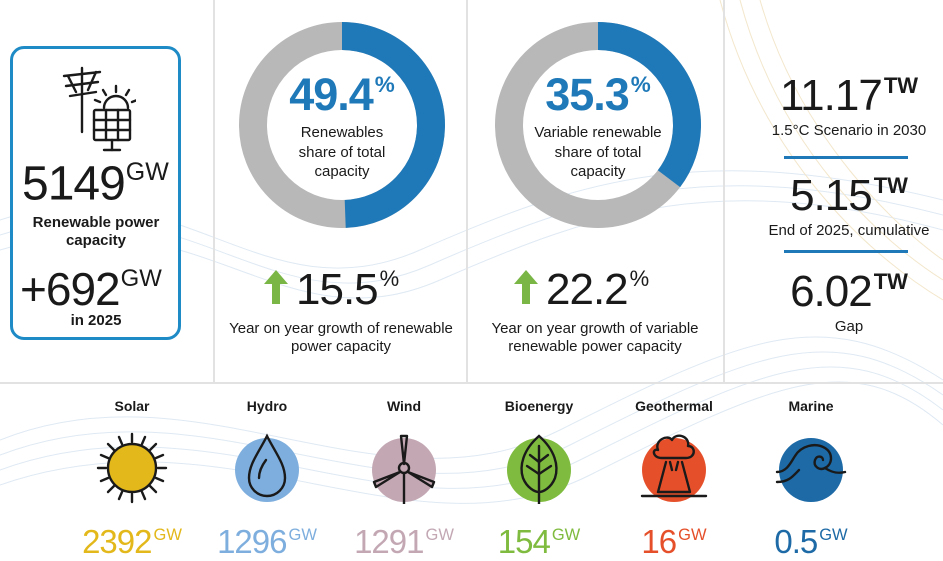 This screenshot has width=943, height=561. I want to click on tech-name: Hydro, so click(267, 406).